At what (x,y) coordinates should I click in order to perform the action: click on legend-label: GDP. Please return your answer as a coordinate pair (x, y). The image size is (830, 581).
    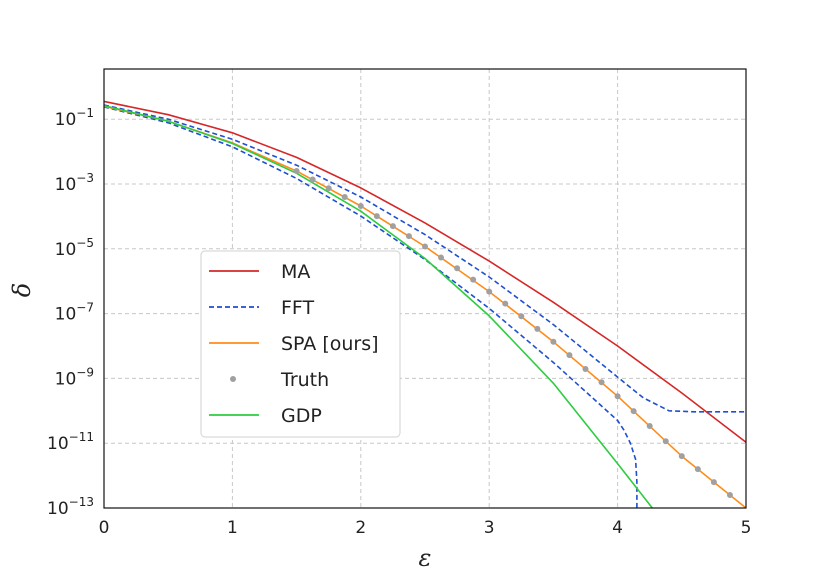
    Looking at the image, I should click on (301, 416).